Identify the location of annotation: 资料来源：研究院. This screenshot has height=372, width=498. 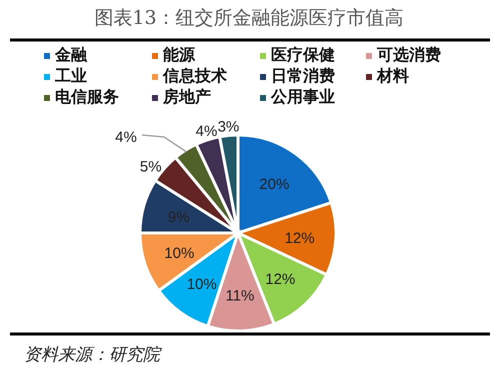
(92, 355).